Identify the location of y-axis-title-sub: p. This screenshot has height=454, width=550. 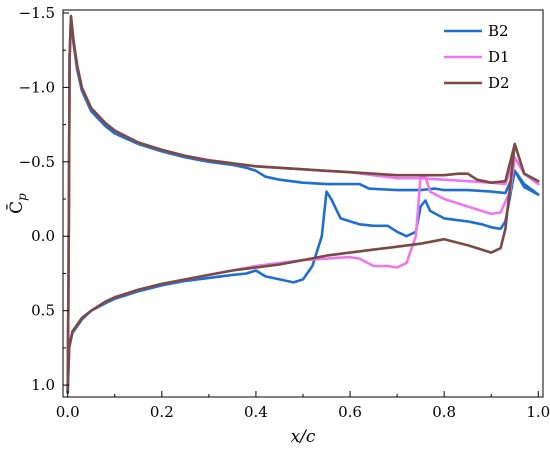
(22, 197).